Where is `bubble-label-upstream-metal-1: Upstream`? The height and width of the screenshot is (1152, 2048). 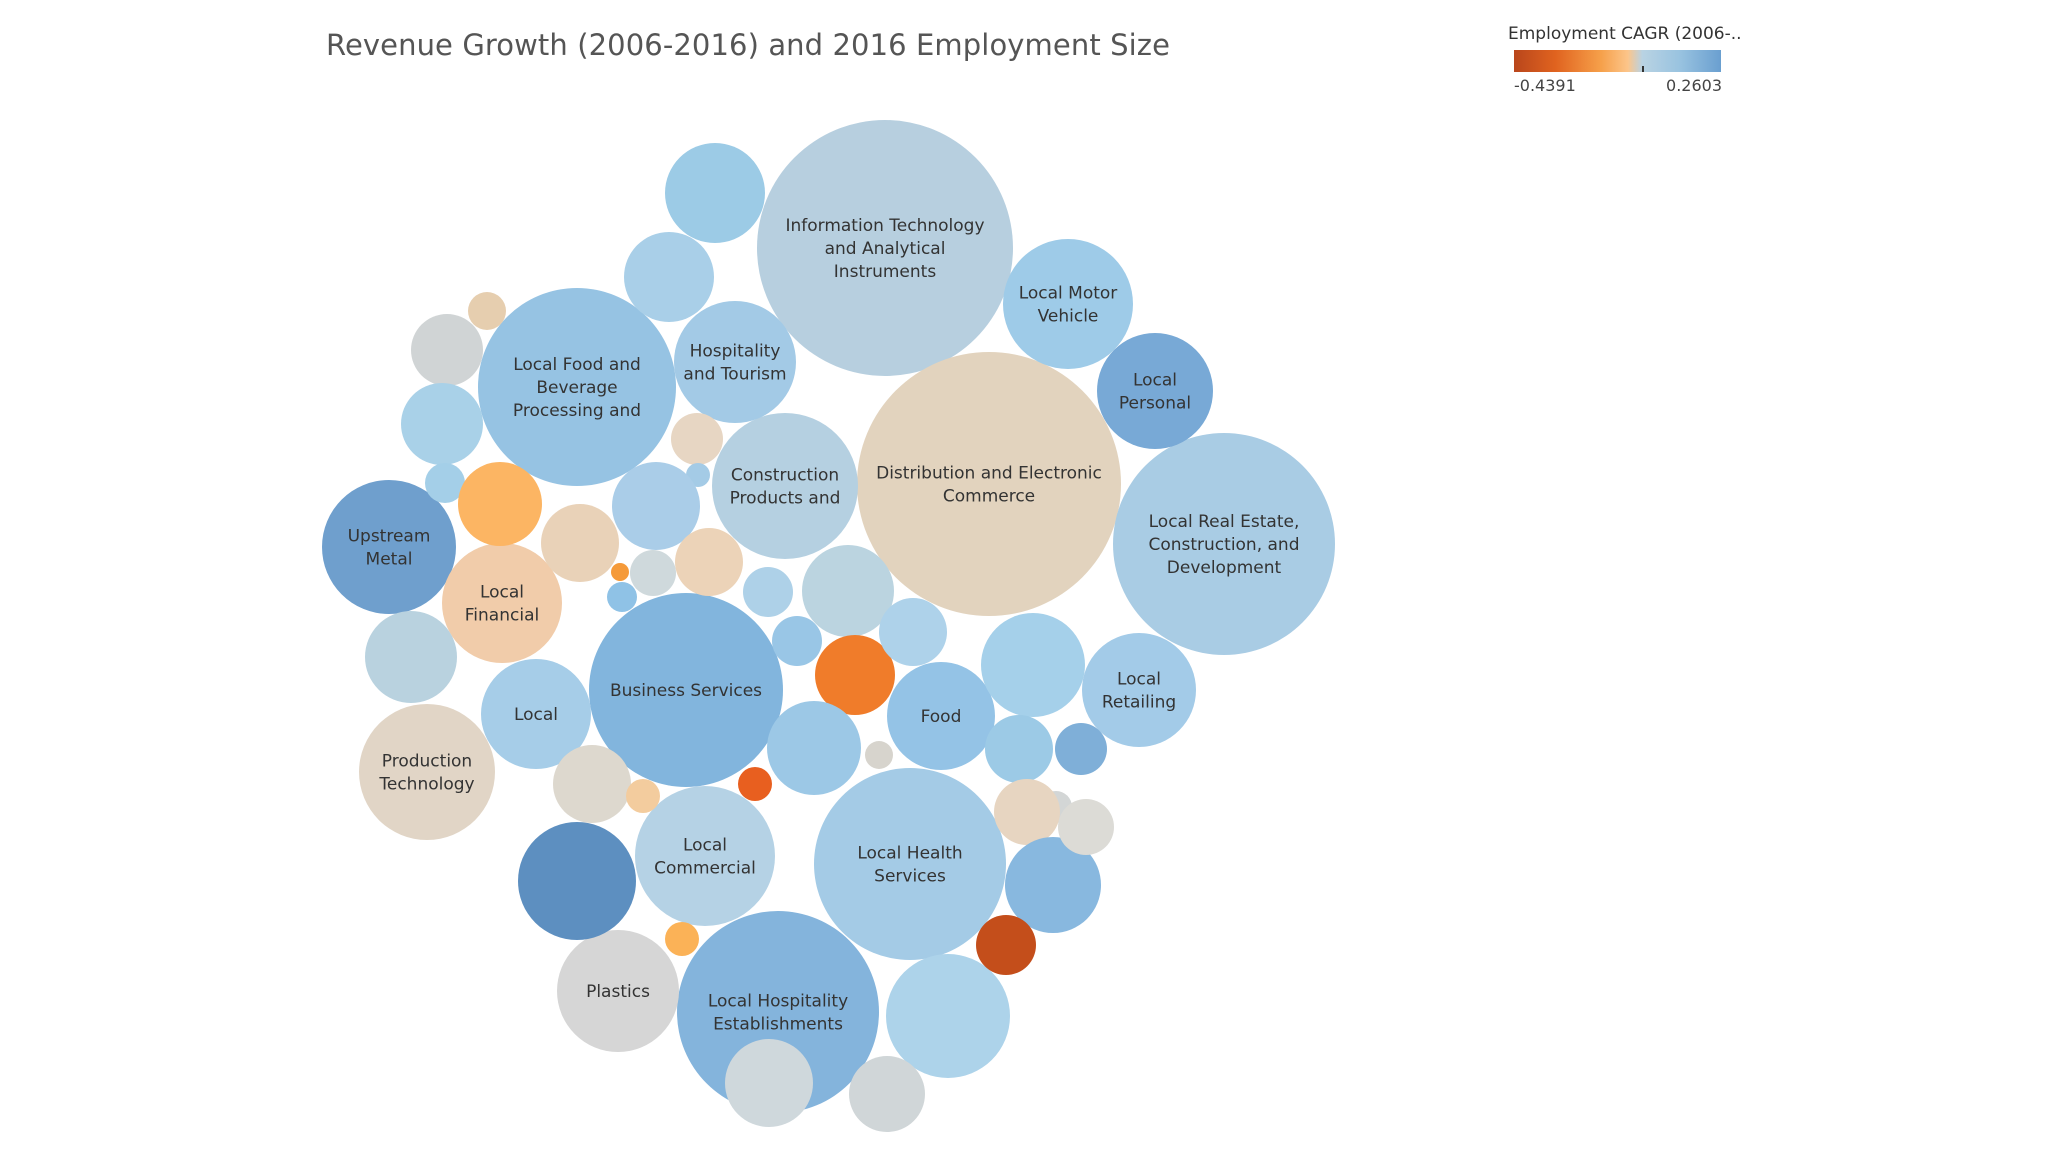
bubble-label-upstream-metal-1: Upstream is located at coordinates (389, 537).